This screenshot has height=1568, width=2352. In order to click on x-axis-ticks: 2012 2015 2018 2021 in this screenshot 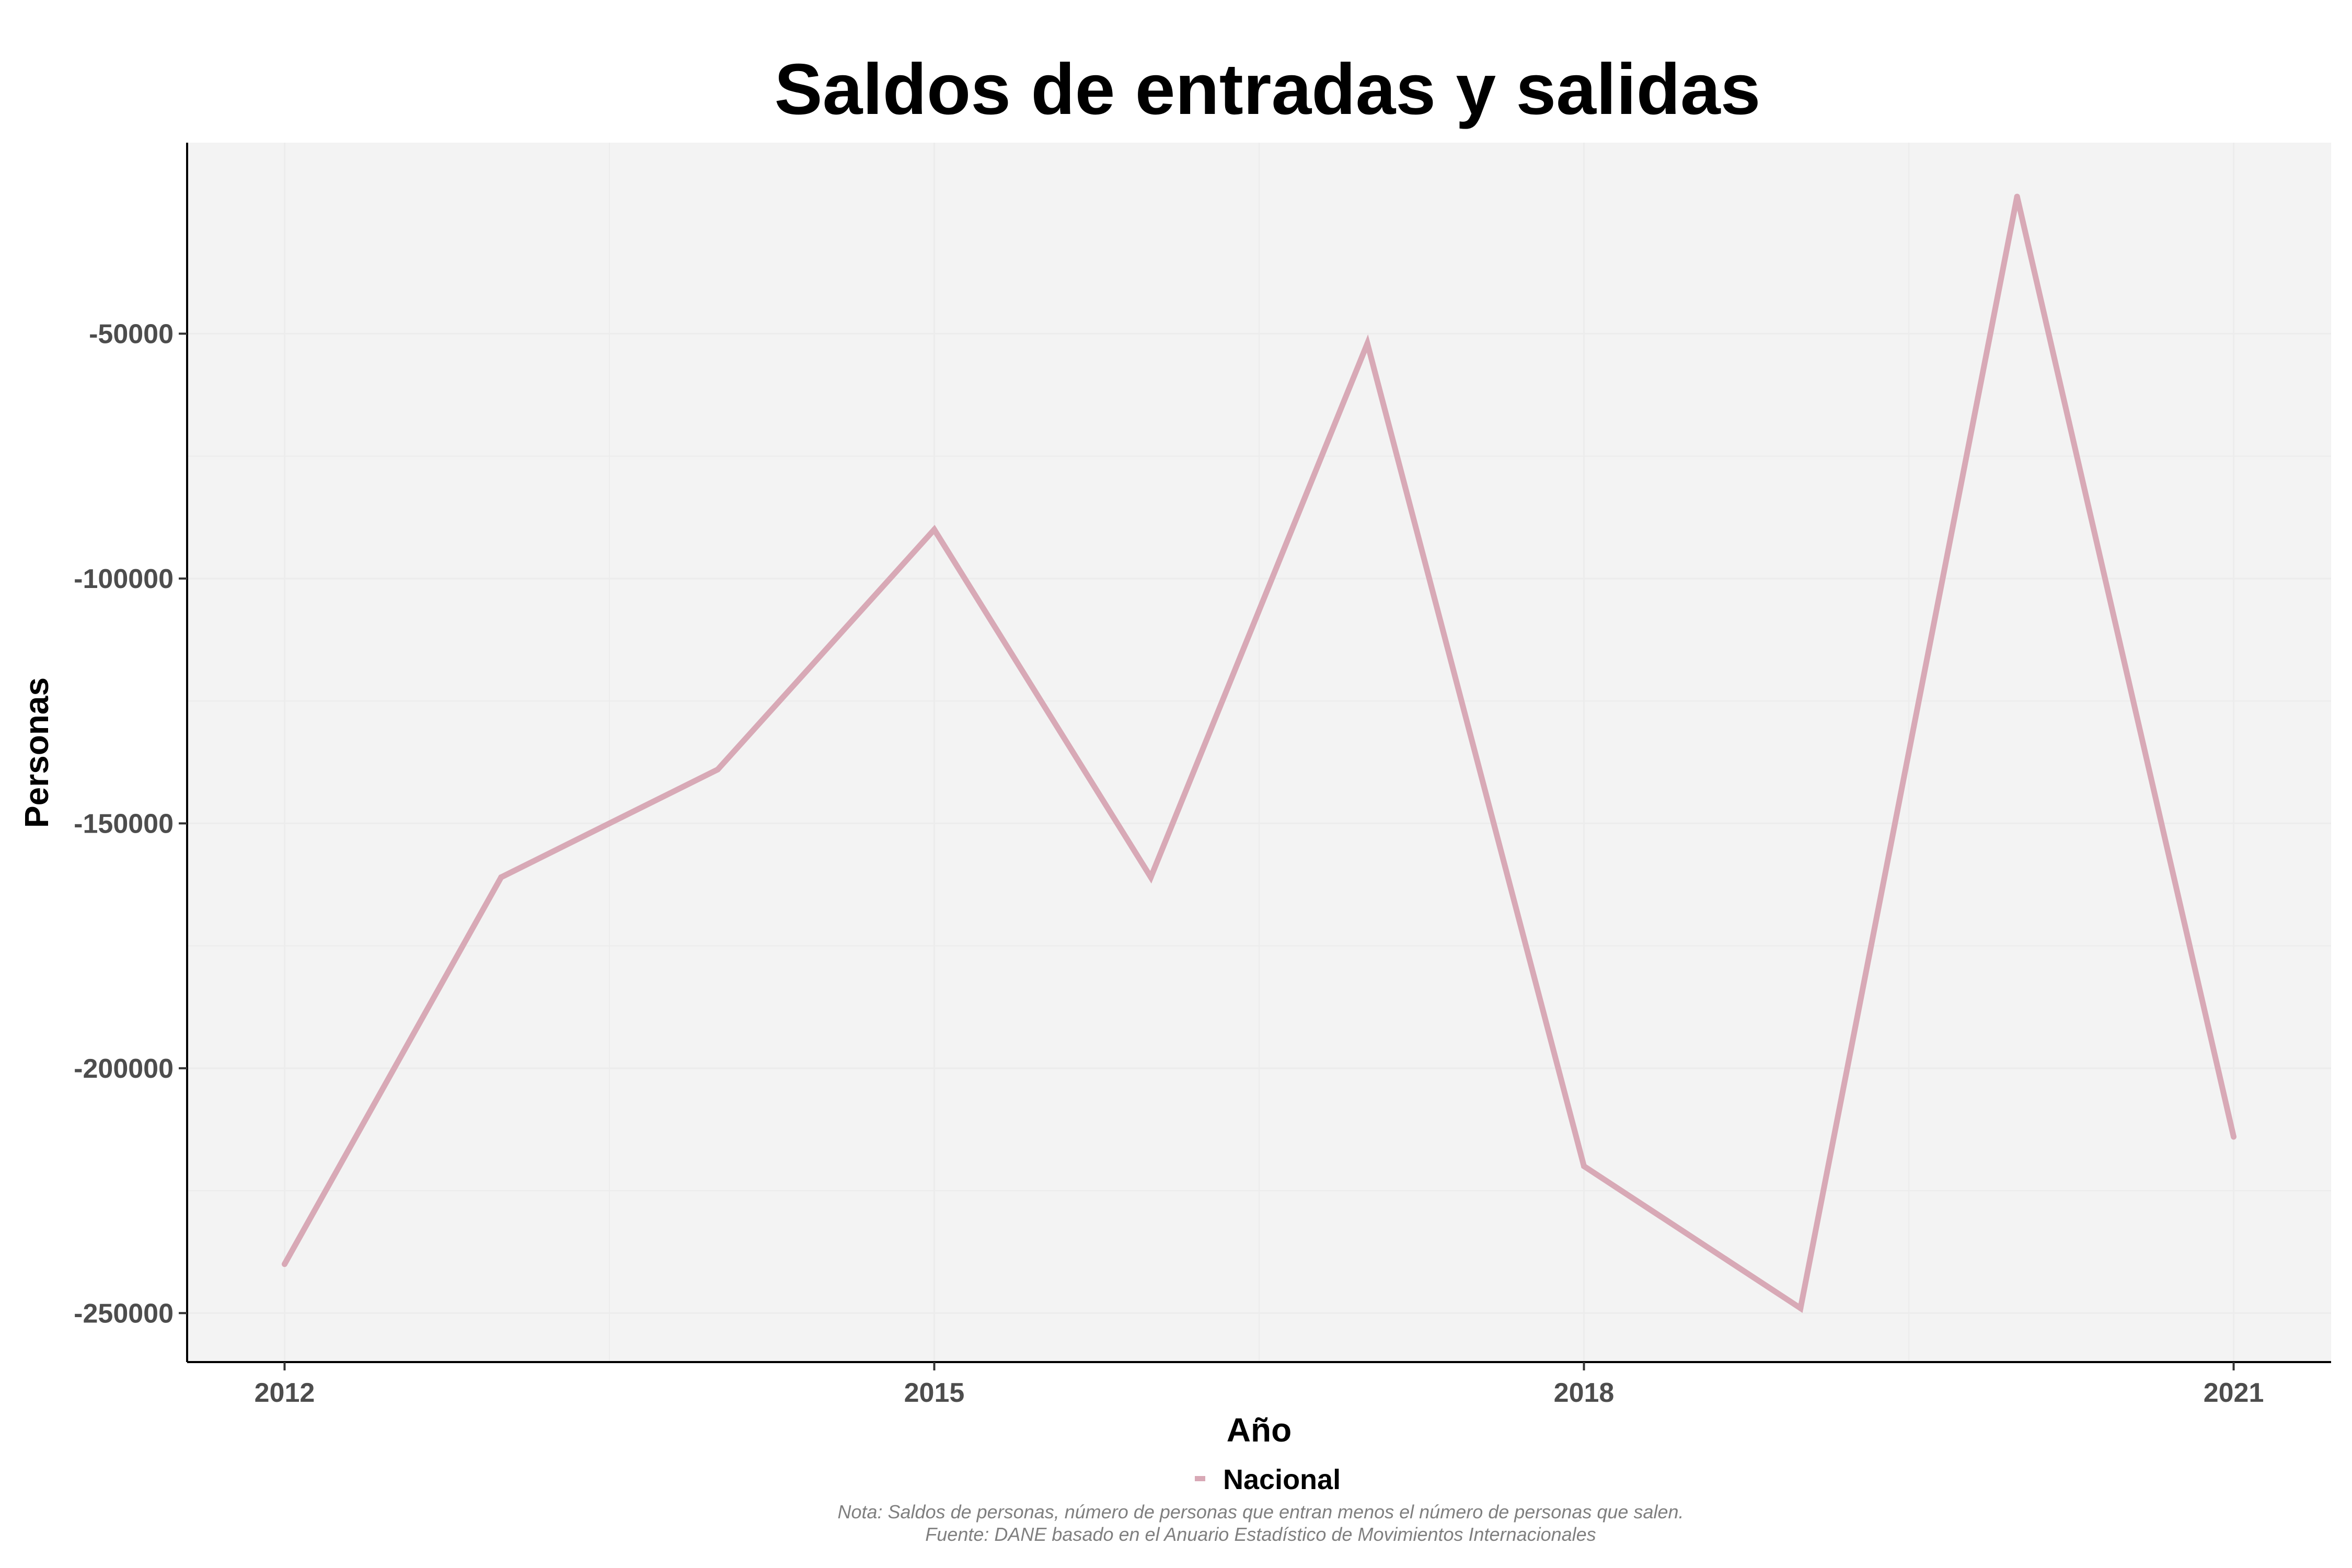, I will do `click(1259, 1385)`.